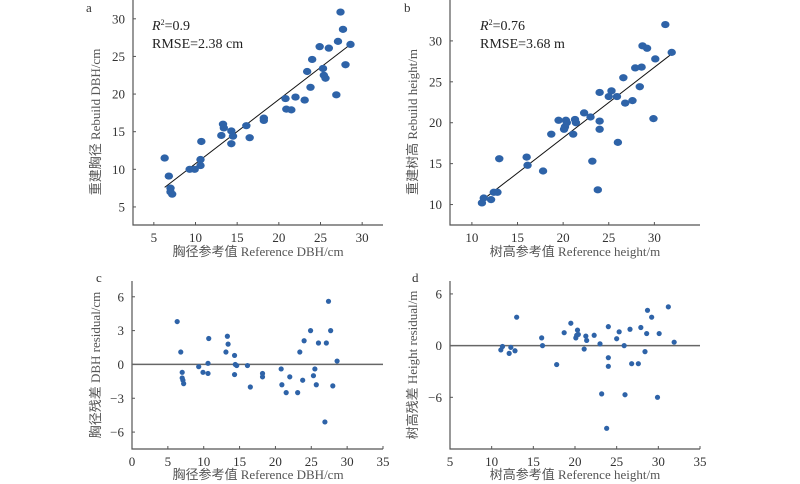 The image size is (800, 484). What do you see at coordinates (574, 365) in the screenshot?
I see `axis-frame` at bounding box center [574, 365].